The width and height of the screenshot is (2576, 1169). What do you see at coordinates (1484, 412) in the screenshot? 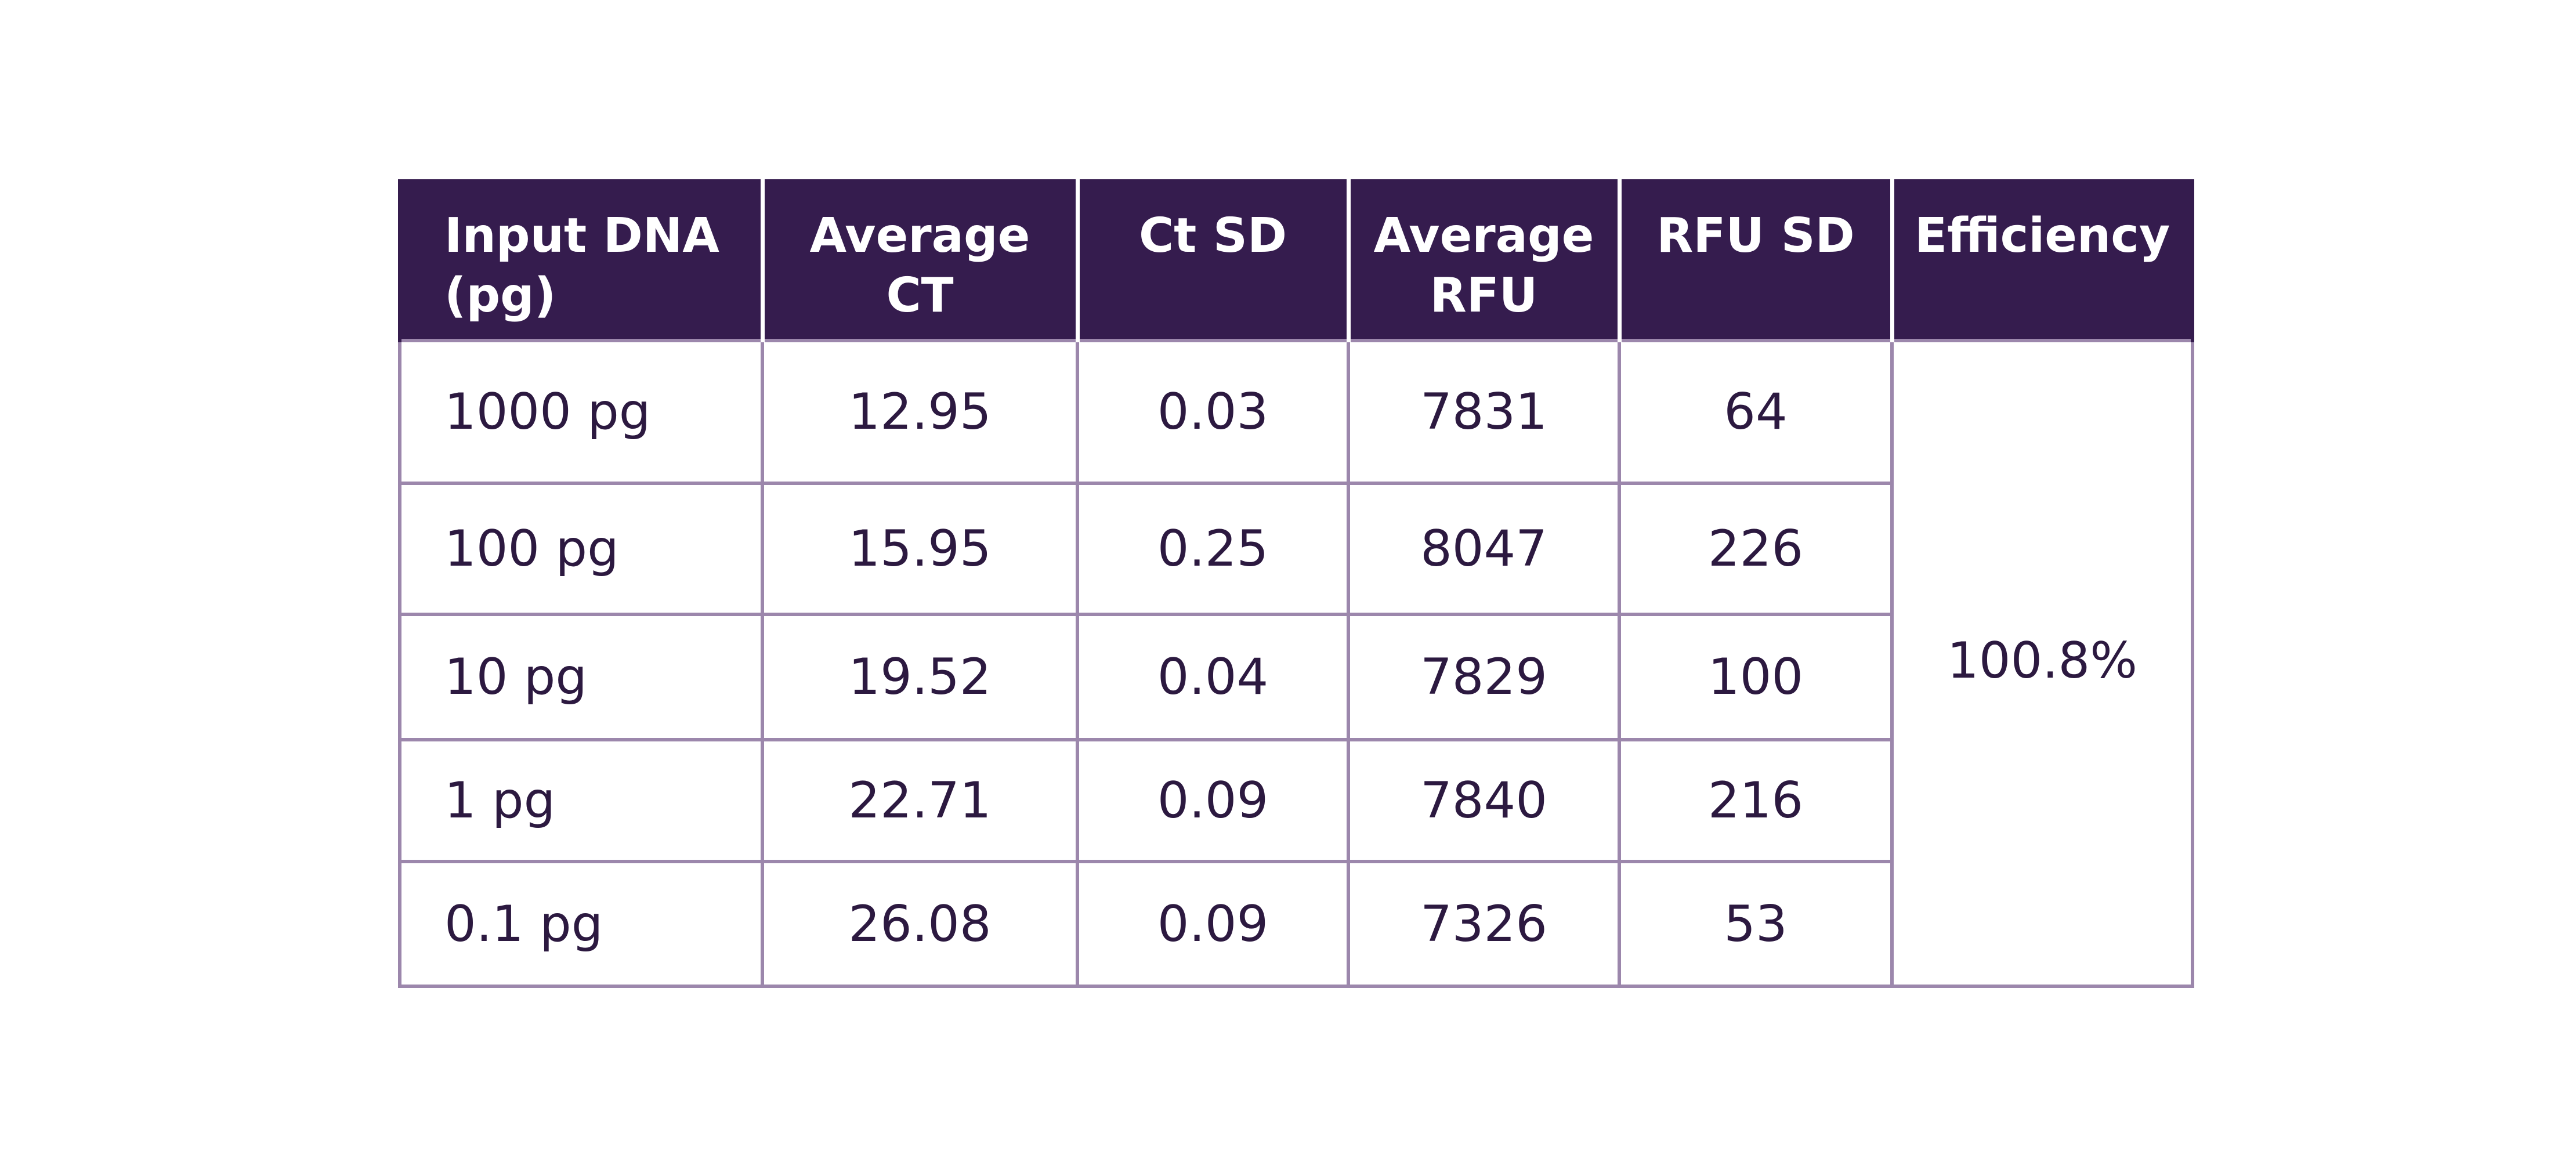
I see `cell-average-rfu: 7831` at bounding box center [1484, 412].